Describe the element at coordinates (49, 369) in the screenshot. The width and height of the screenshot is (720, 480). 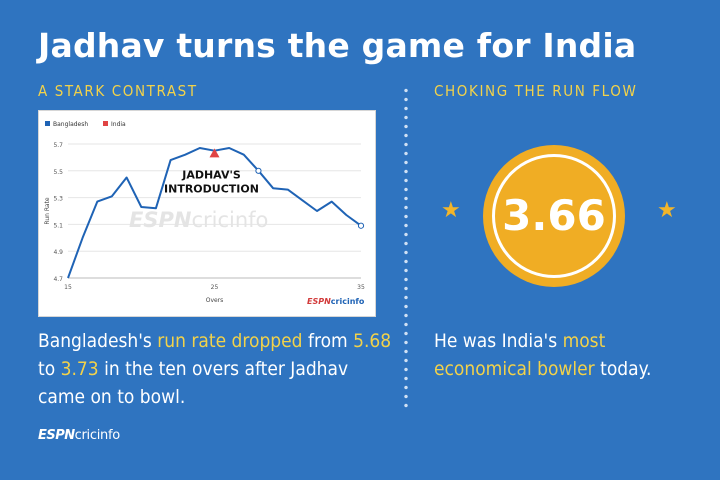
I see `left-text-part: to` at that location.